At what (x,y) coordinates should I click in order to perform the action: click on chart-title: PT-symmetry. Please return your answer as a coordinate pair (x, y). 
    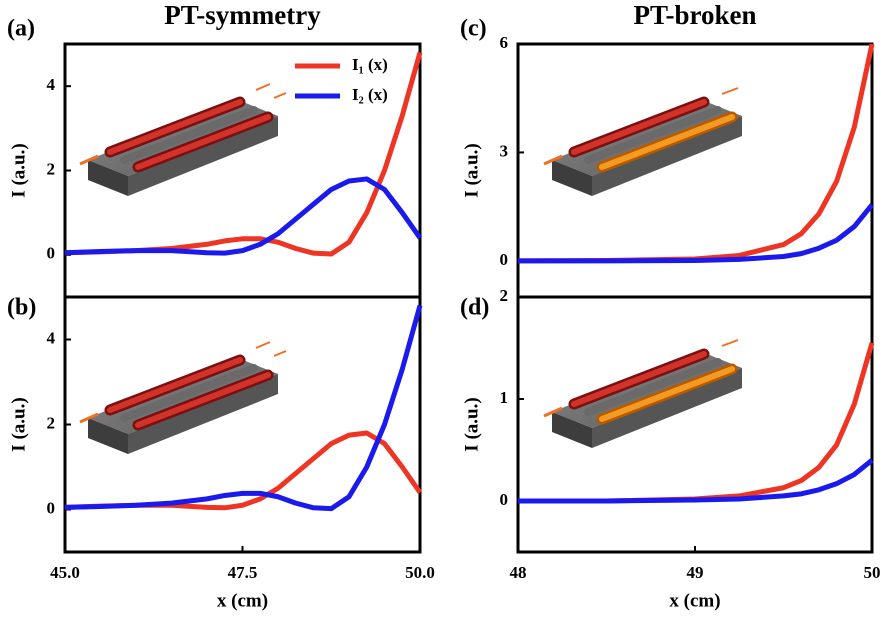
    Looking at the image, I should click on (242, 15).